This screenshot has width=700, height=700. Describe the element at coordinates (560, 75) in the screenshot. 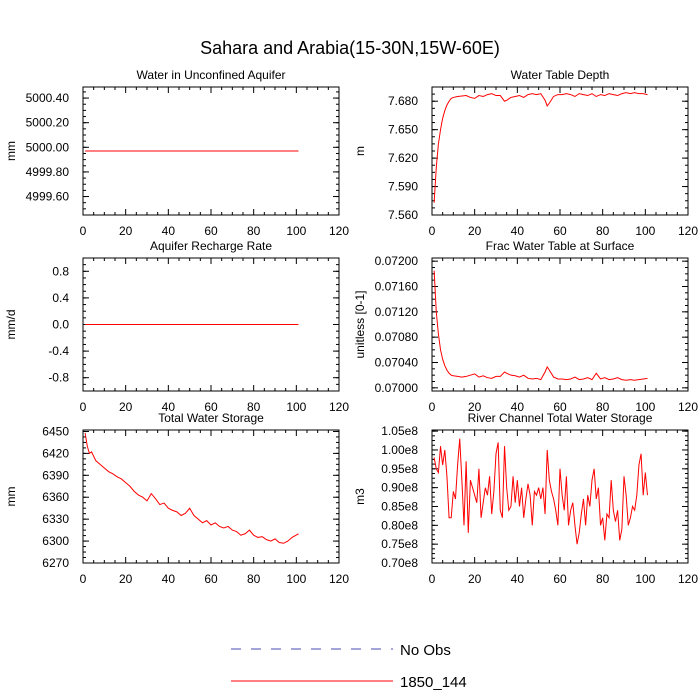

I see `panel-title: Water Table Depth` at that location.